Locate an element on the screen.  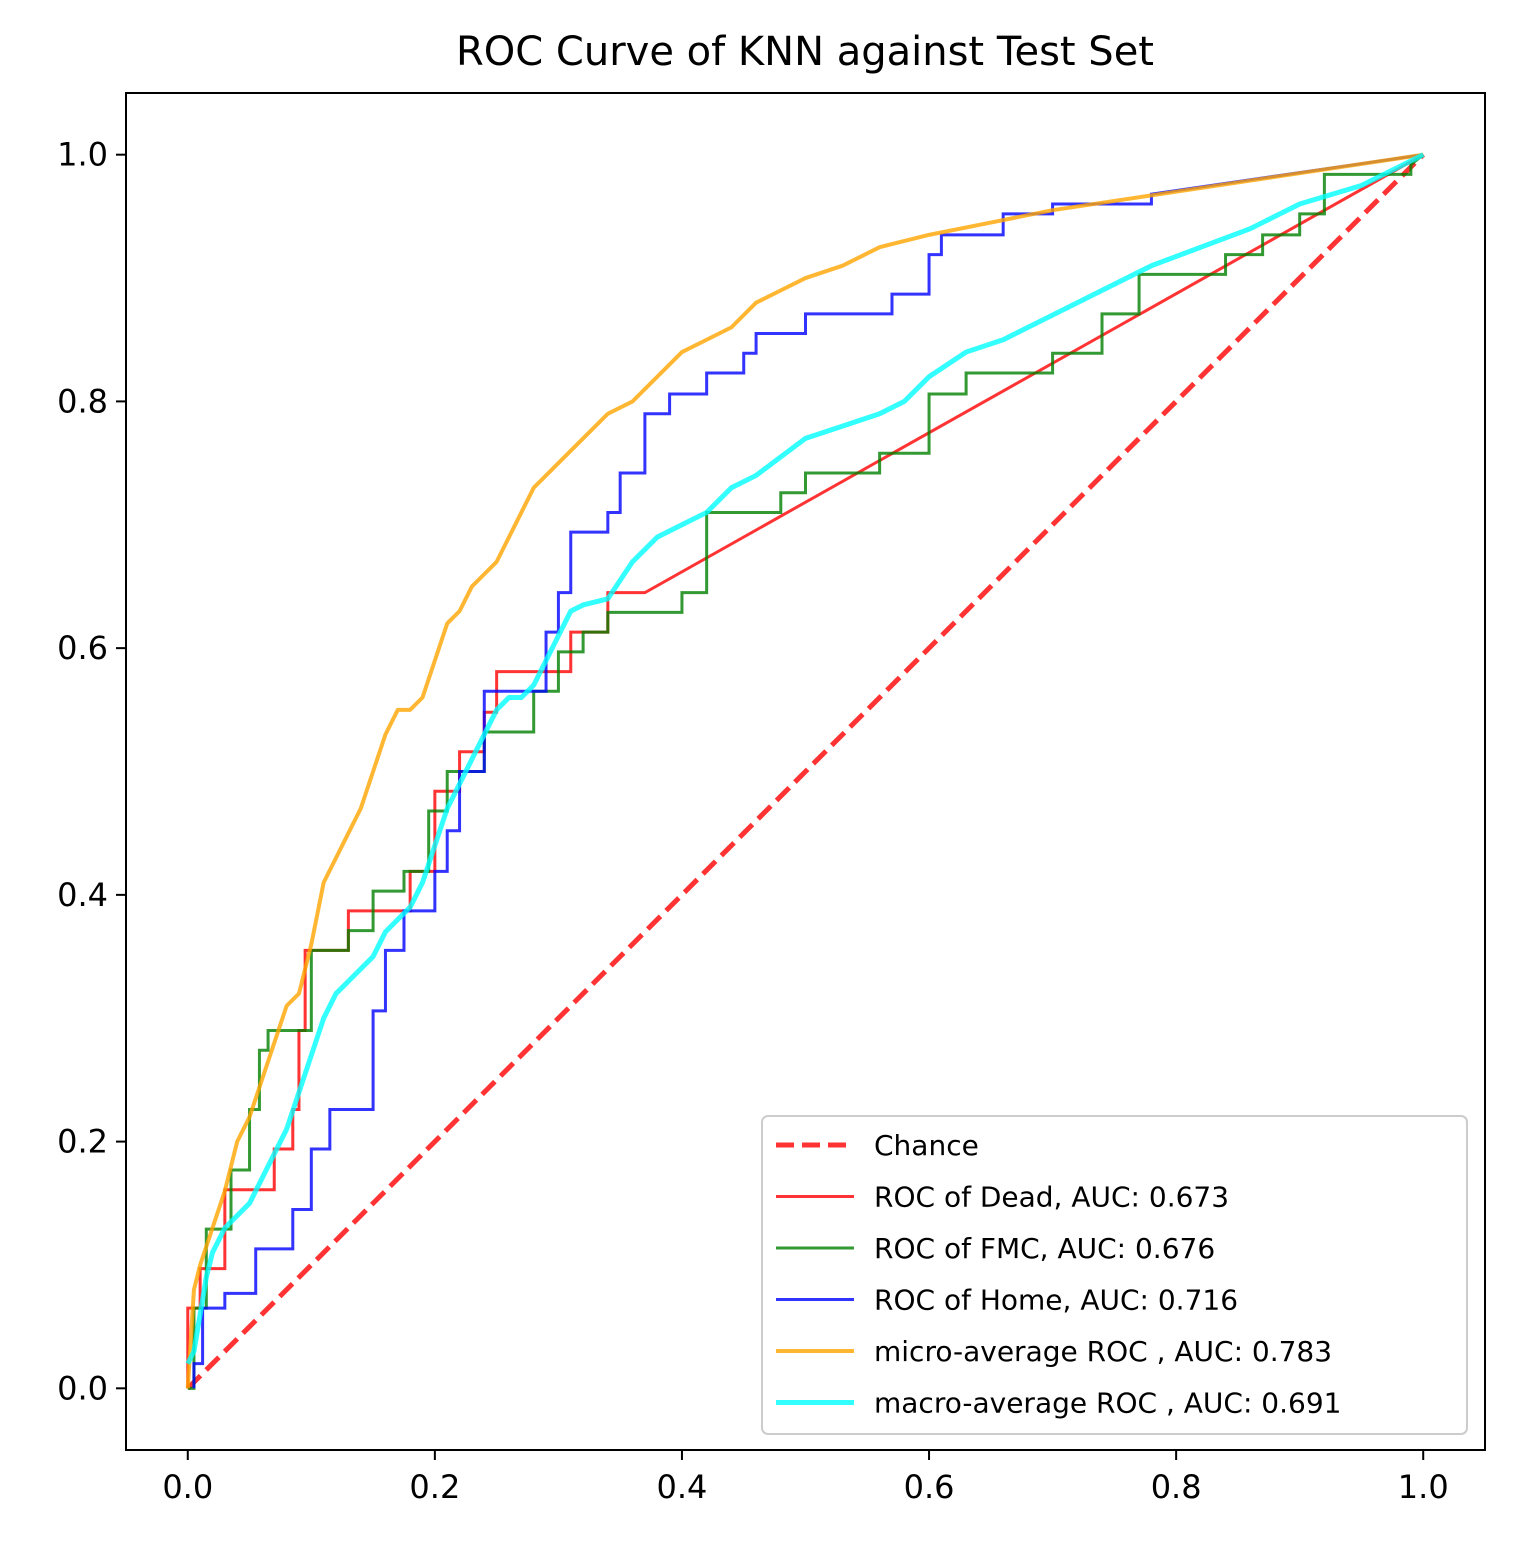
legend-label: ROC of Dead, AUC: 0.673 is located at coordinates (1051, 1197).